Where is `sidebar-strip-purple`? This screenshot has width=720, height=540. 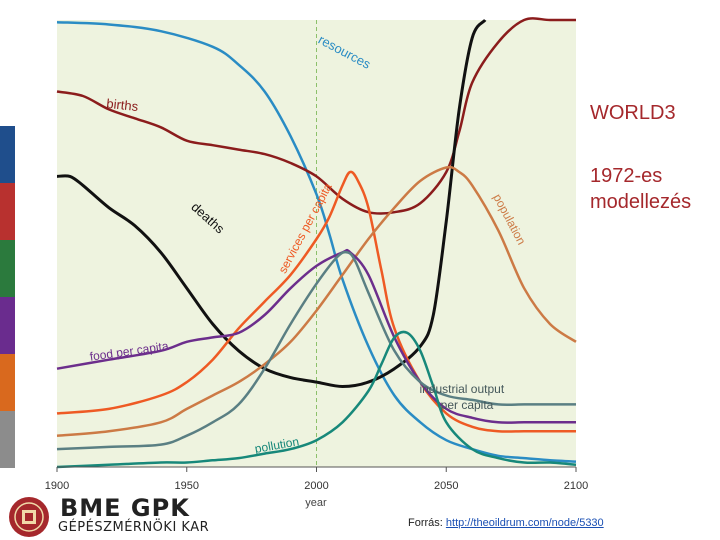 sidebar-strip-purple is located at coordinates (7, 325).